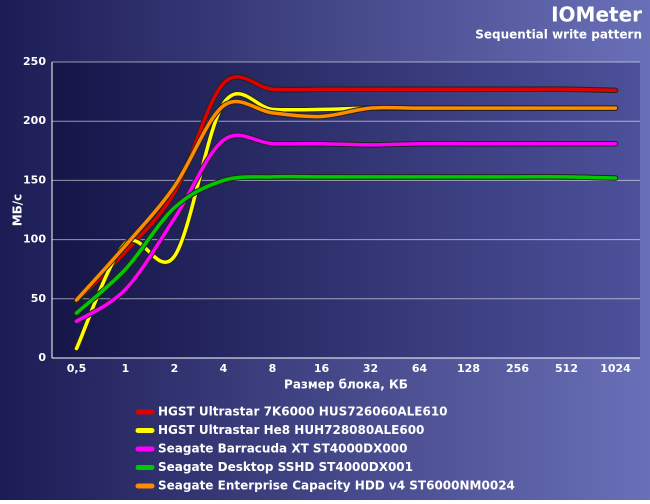 The width and height of the screenshot is (650, 504). Describe the element at coordinates (224, 368) in the screenshot. I see `x-tick-label: 4` at that location.